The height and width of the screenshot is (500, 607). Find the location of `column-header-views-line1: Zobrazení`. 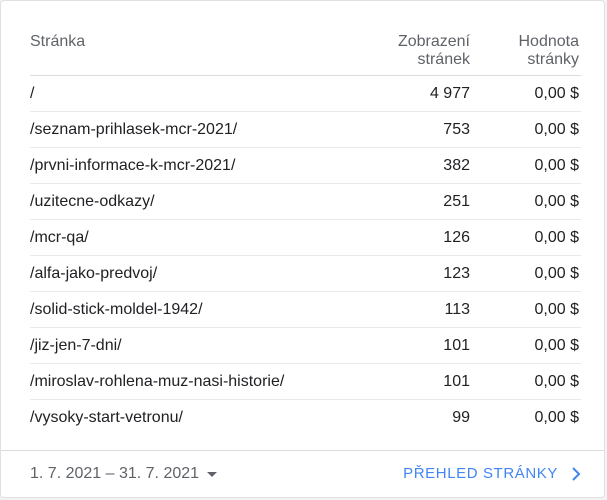

column-header-views-line1: Zobrazení is located at coordinates (433, 41).